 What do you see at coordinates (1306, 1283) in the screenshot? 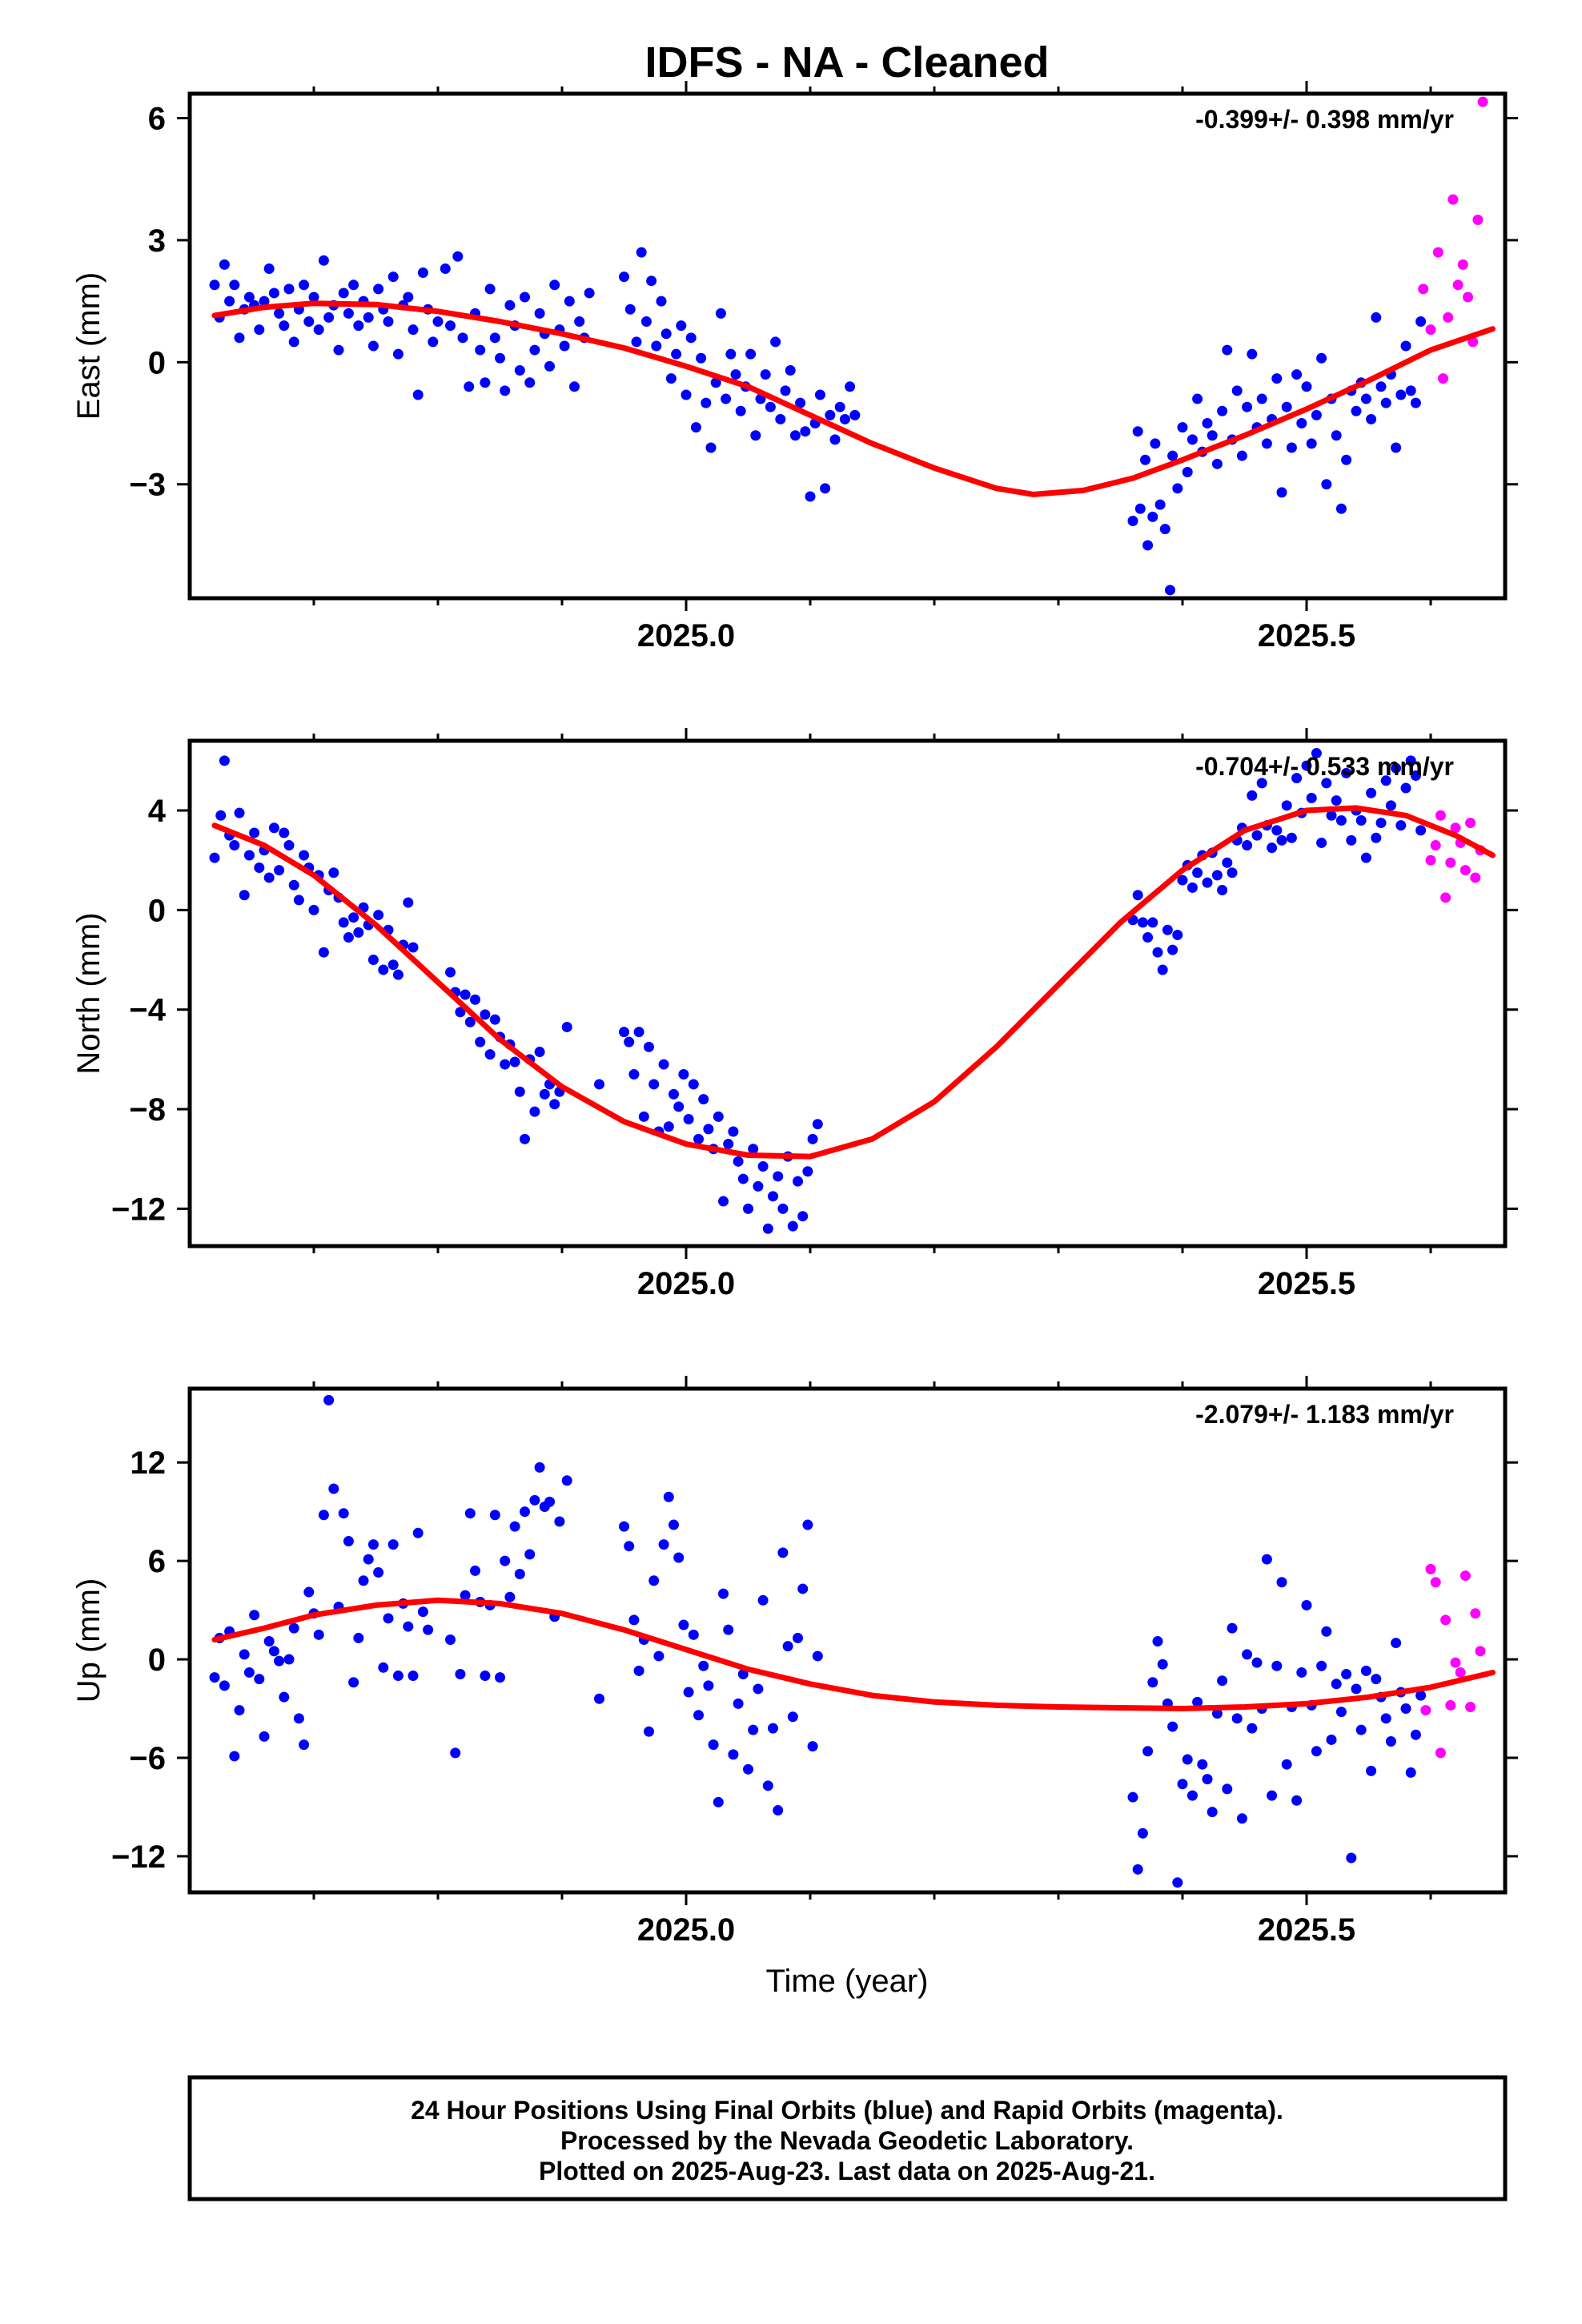
I see `north-xtick-label: 2025.5` at bounding box center [1306, 1283].